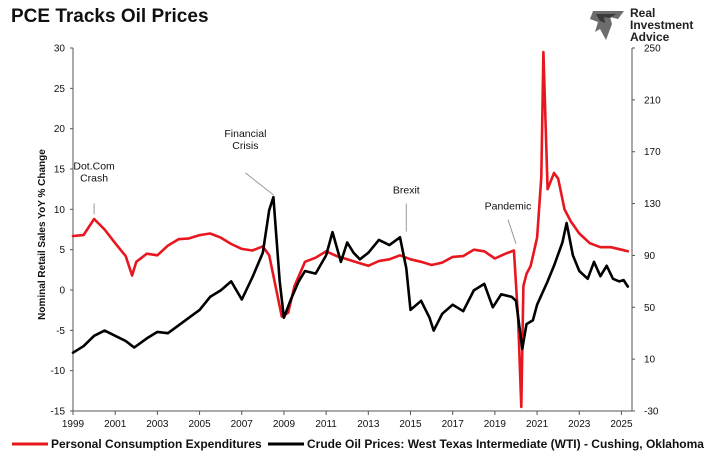 The width and height of the screenshot is (728, 476). Describe the element at coordinates (115, 424) in the screenshot. I see `x-tick-label: 2001` at that location.